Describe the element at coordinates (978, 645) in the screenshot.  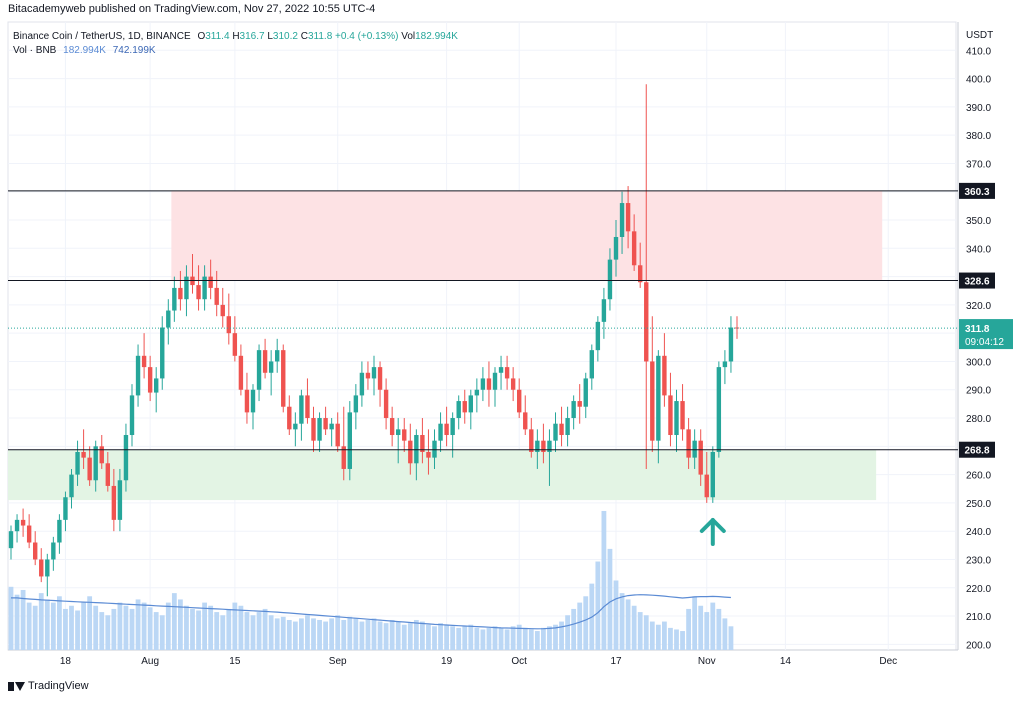
I see `y-tick-label: 200.0` at that location.